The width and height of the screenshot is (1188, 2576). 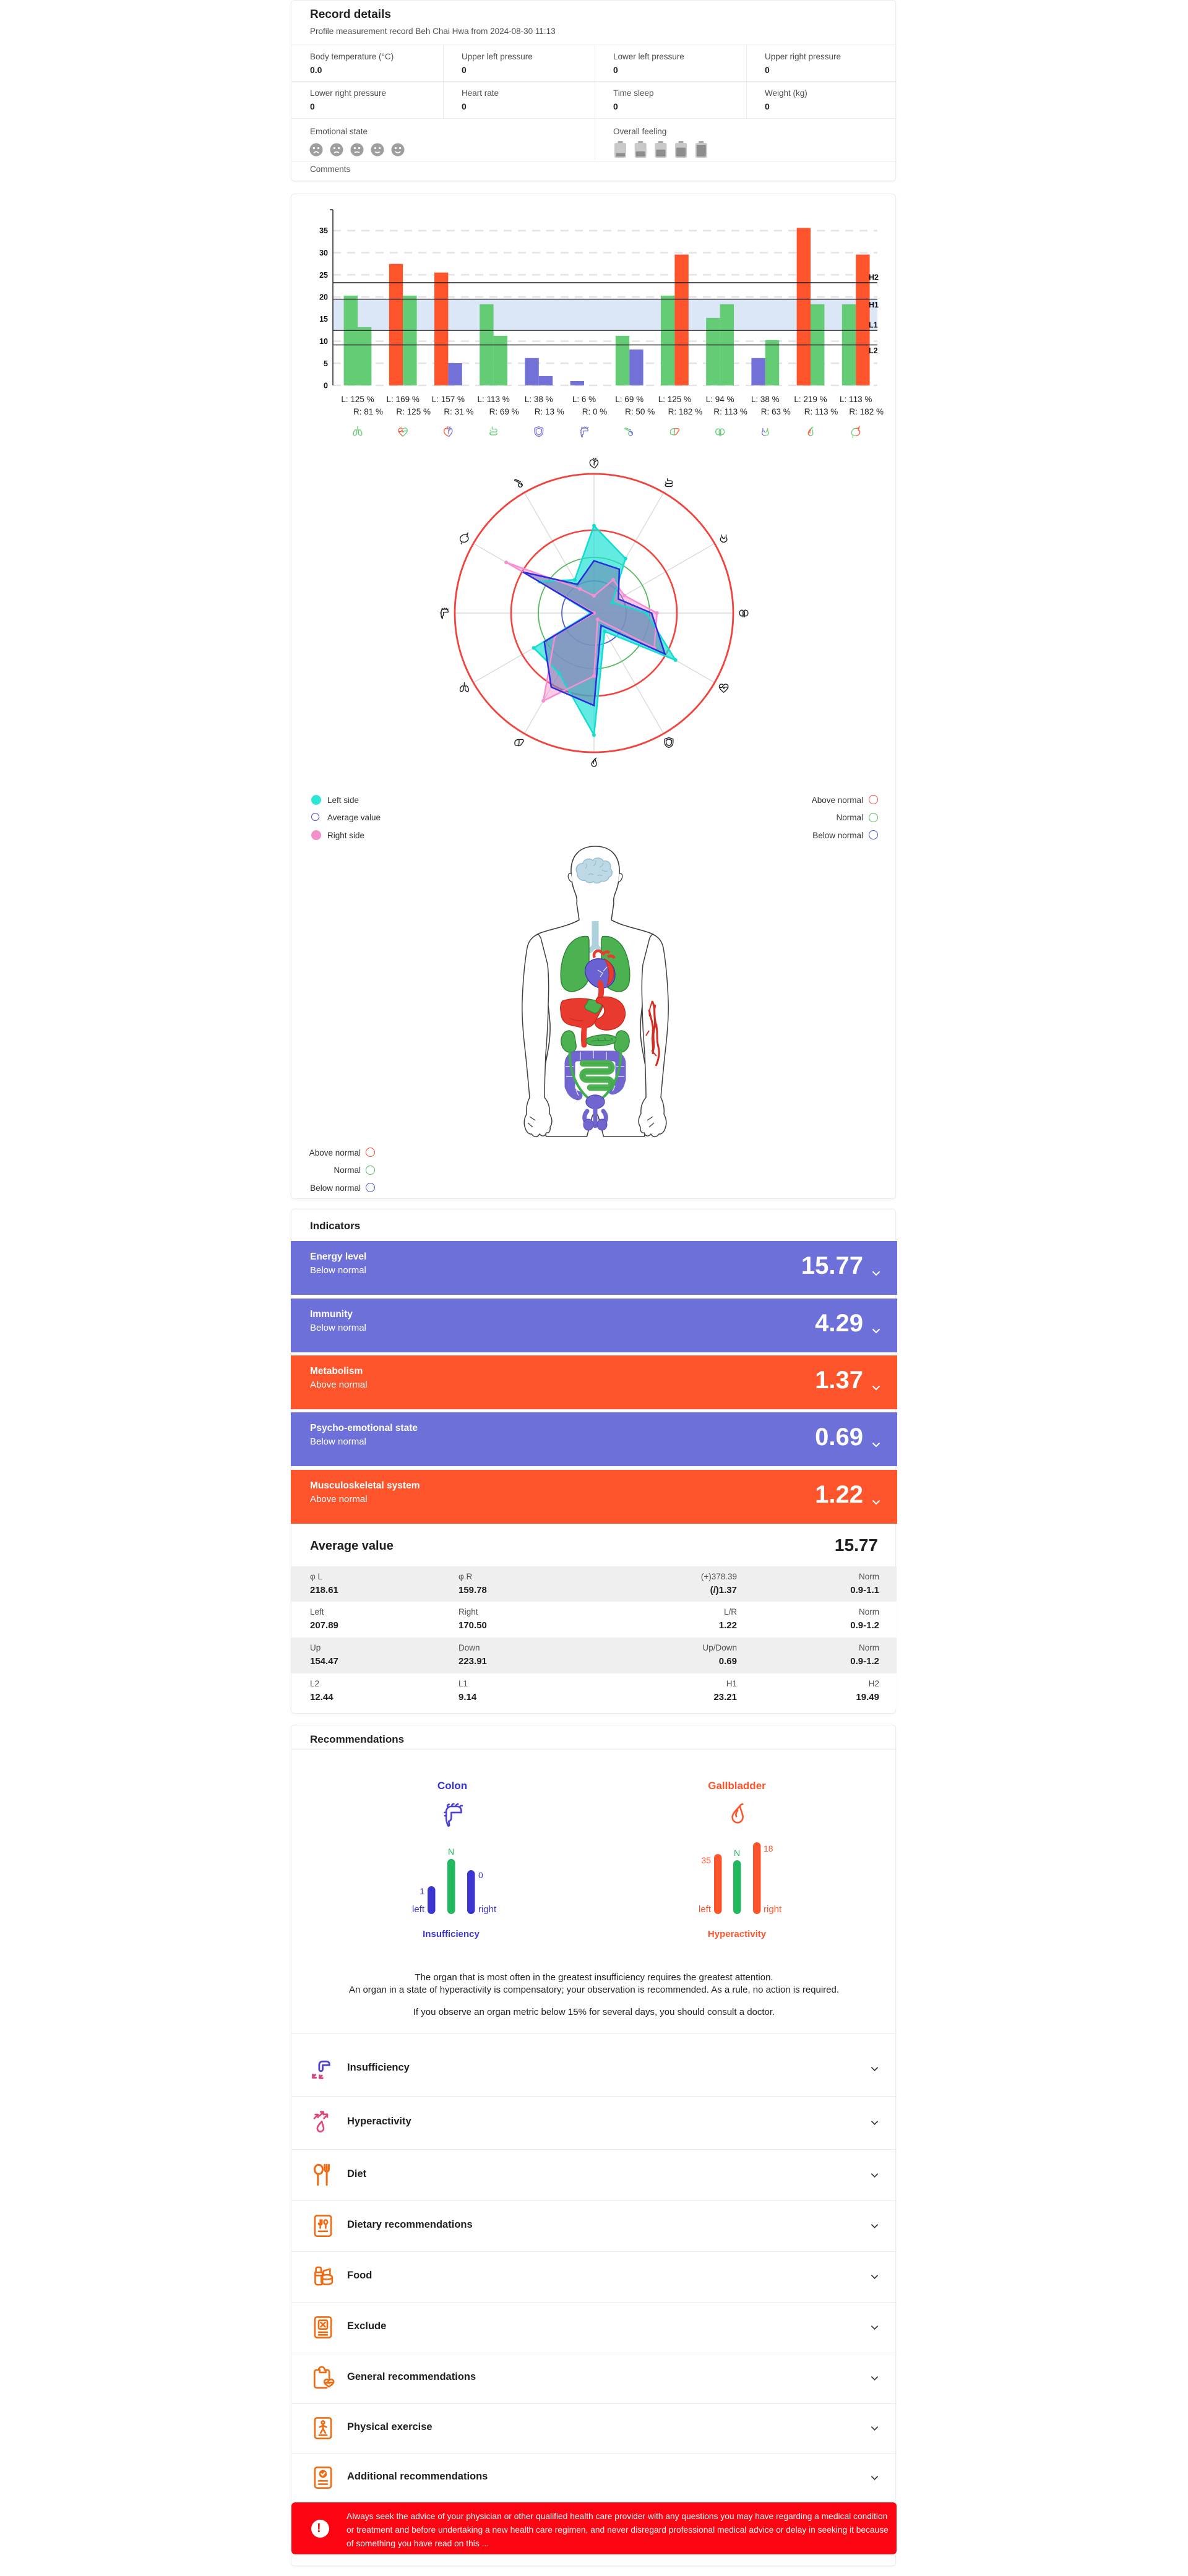 I want to click on svg-text: 20, so click(x=323, y=297).